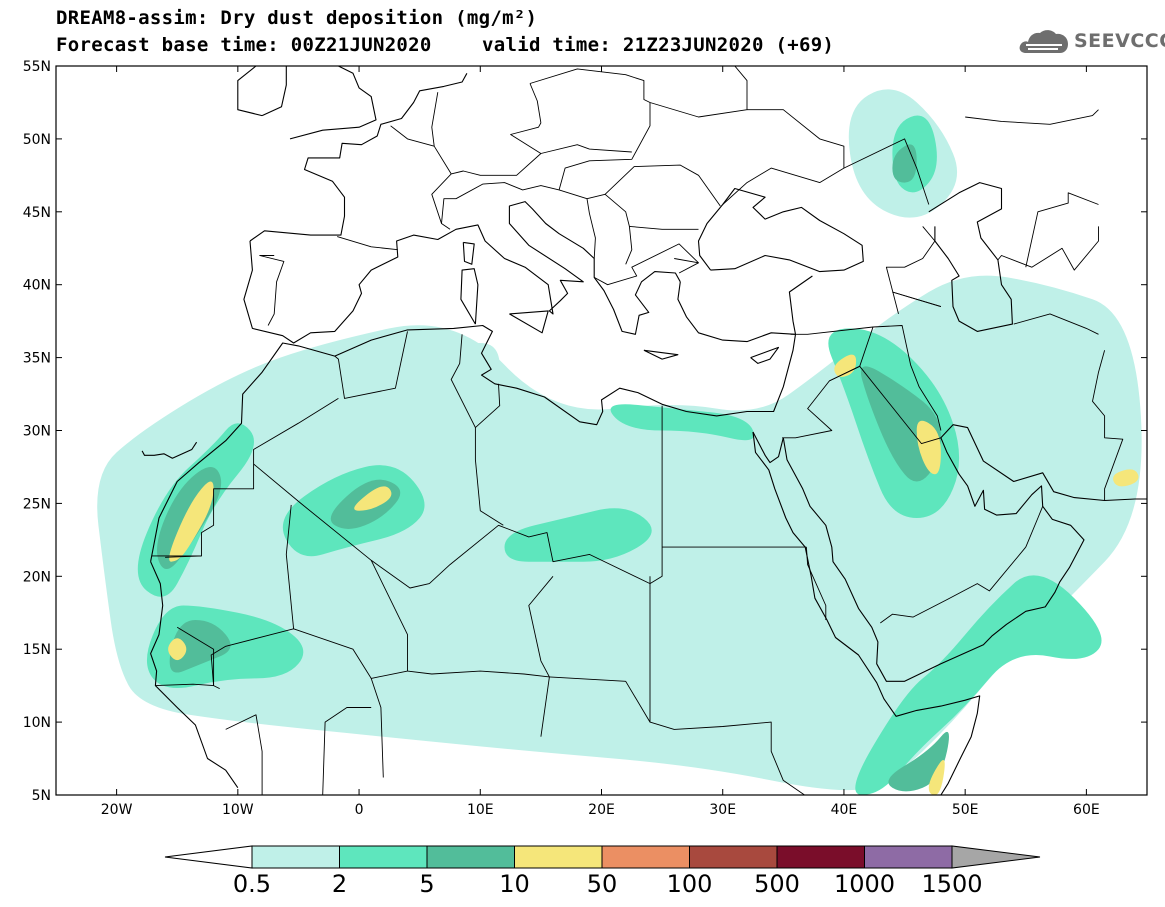 This screenshot has width=1165, height=907. What do you see at coordinates (117, 810) in the screenshot?
I see `lon-tick-label: 20W` at bounding box center [117, 810].